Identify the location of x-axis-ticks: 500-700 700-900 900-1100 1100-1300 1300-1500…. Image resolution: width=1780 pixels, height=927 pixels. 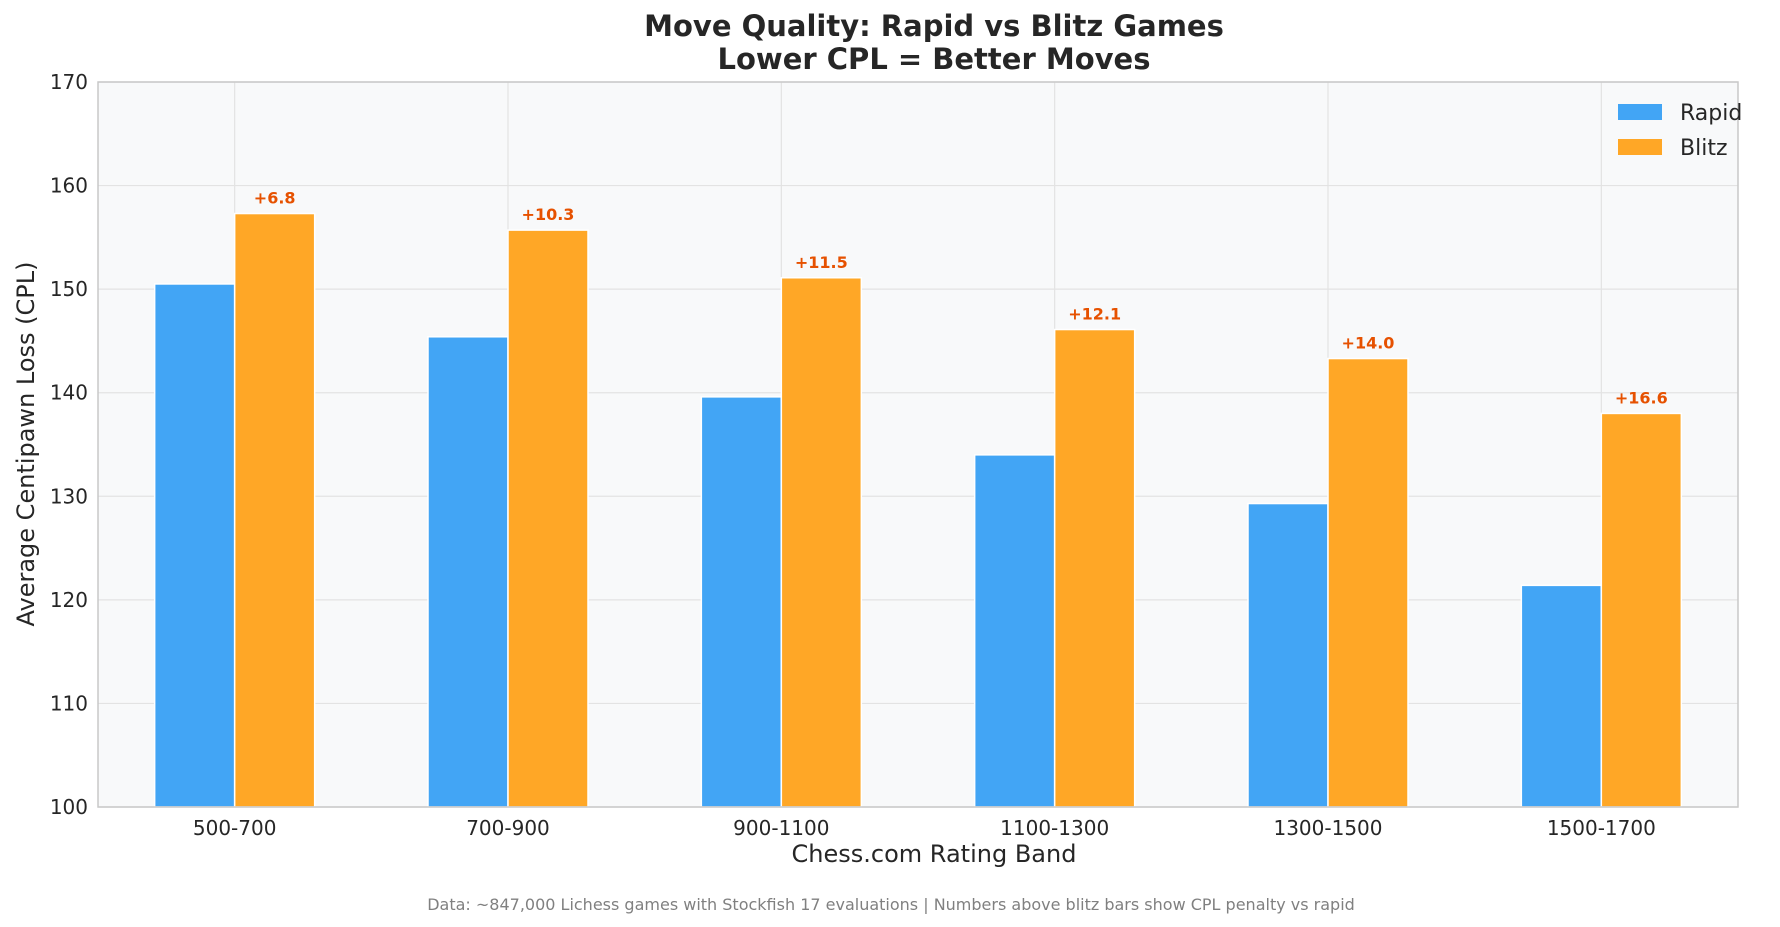
(924, 828).